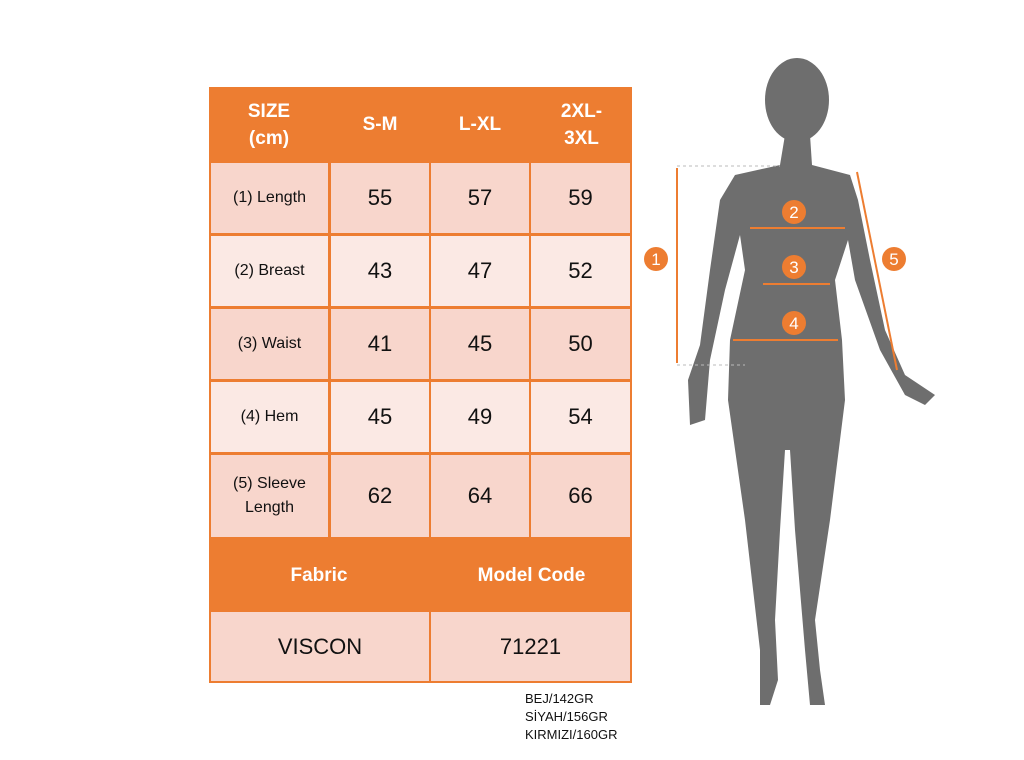  Describe the element at coordinates (580, 271) in the screenshot. I see `size-value: 52` at that location.